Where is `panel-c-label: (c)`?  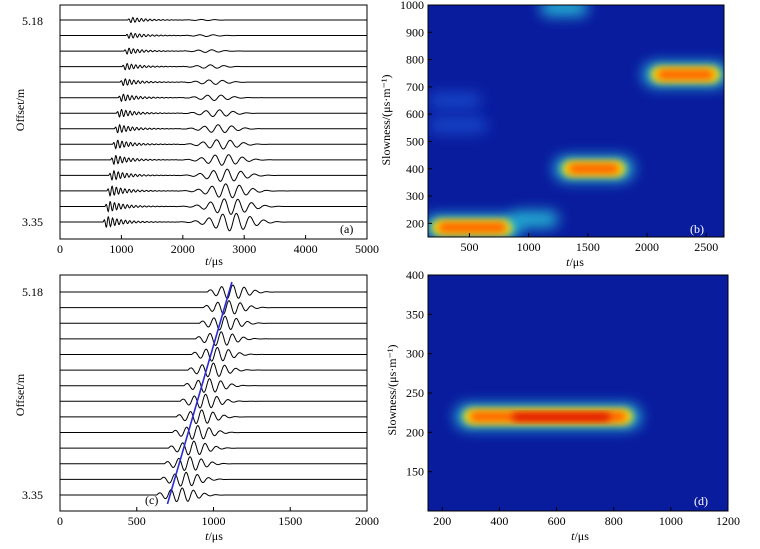 panel-c-label: (c) is located at coordinates (151, 500).